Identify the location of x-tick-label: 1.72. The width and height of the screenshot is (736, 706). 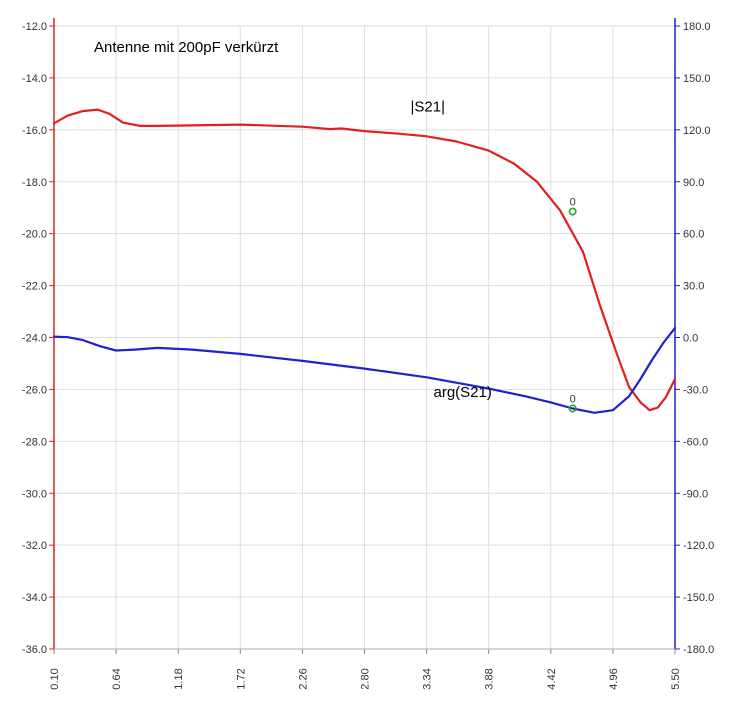
(241, 678).